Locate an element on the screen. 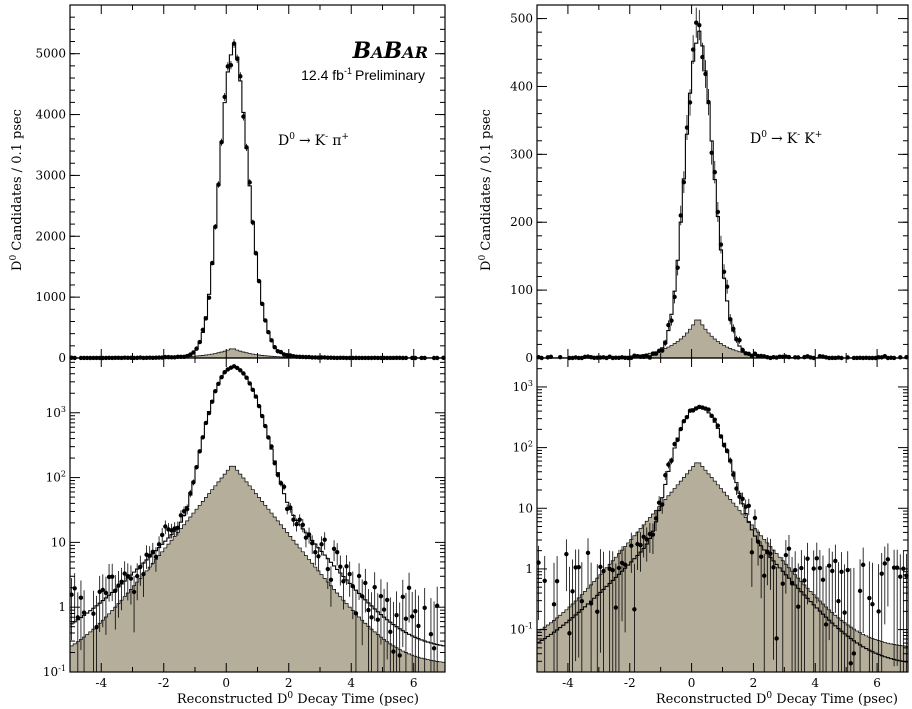 This screenshot has height=709, width=912. total-fit-line is located at coordinates (722, 534).